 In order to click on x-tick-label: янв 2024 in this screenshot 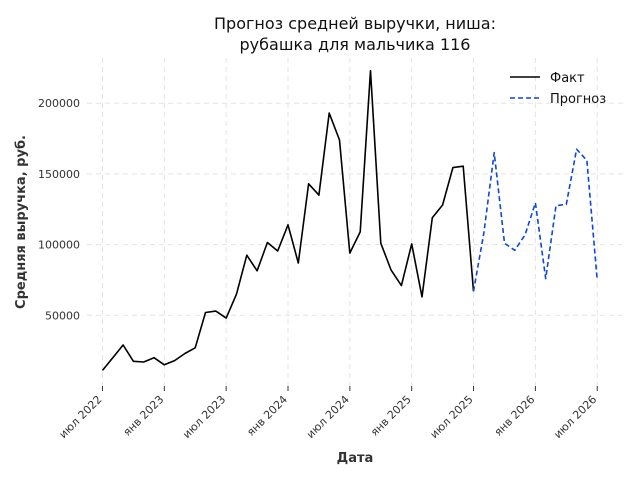, I will do `click(267, 416)`.